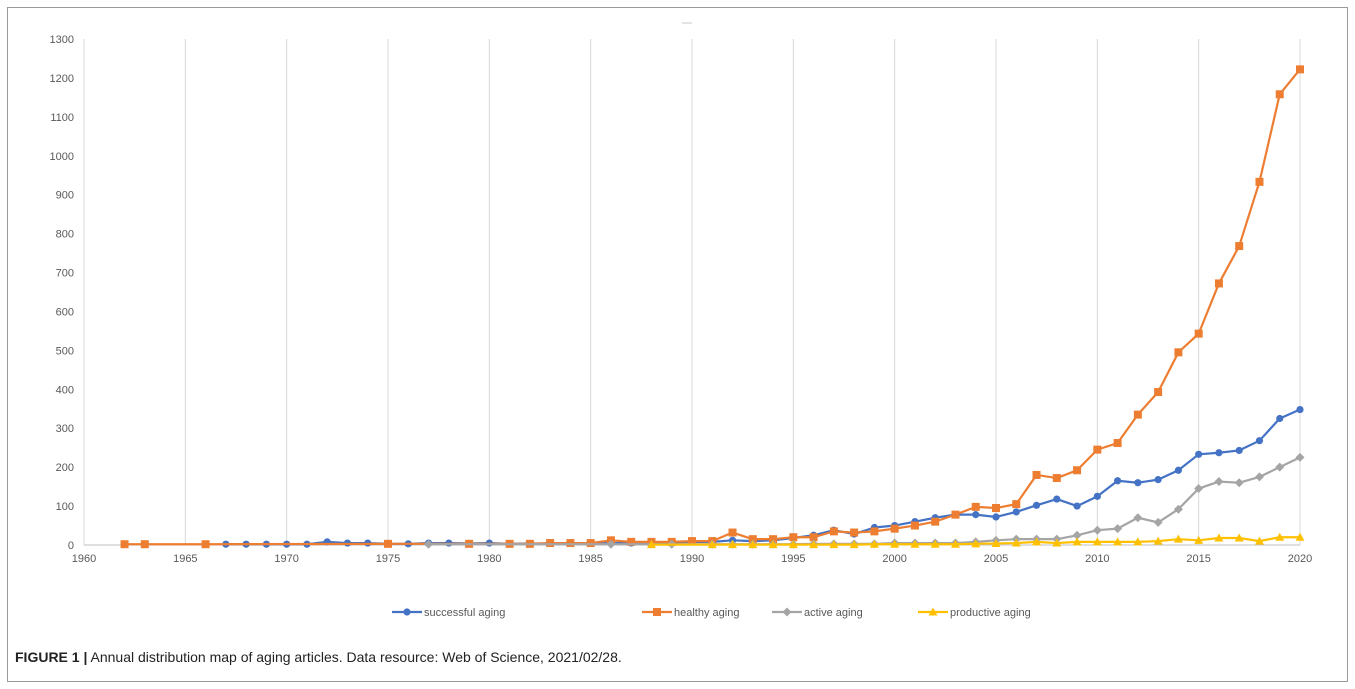  What do you see at coordinates (388, 559) in the screenshot?
I see `x-tick-label: 1975` at bounding box center [388, 559].